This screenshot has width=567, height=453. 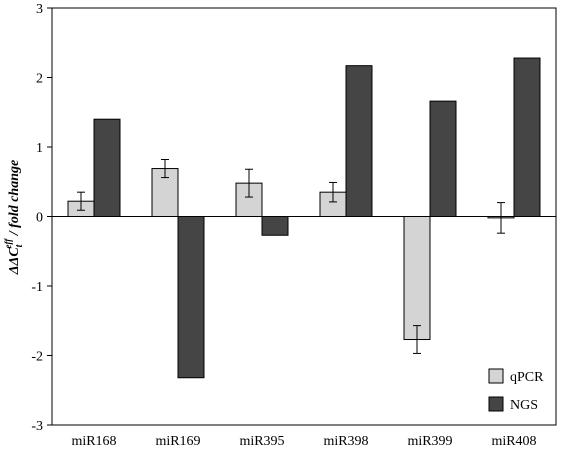 What do you see at coordinates (527, 137) in the screenshot?
I see `bar-ngs-mir408` at bounding box center [527, 137].